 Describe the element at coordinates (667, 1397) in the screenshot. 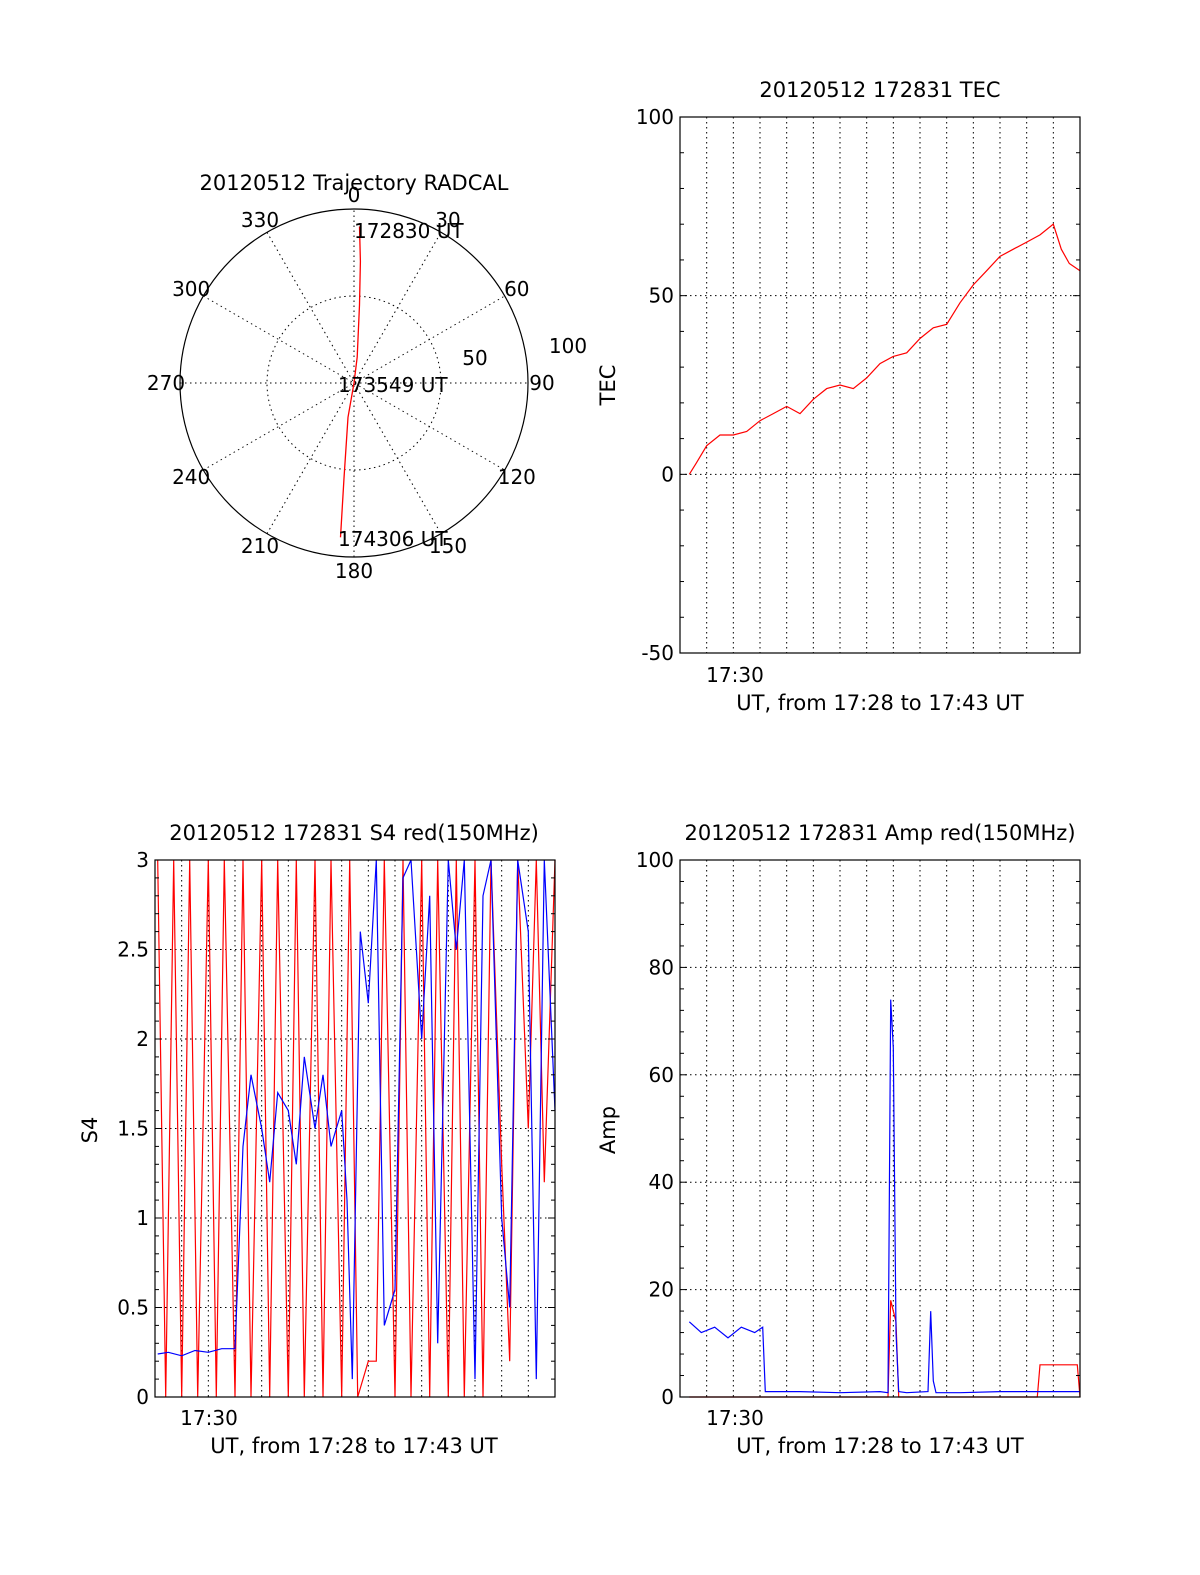

I see `amp-ytick-label: 0` at that location.